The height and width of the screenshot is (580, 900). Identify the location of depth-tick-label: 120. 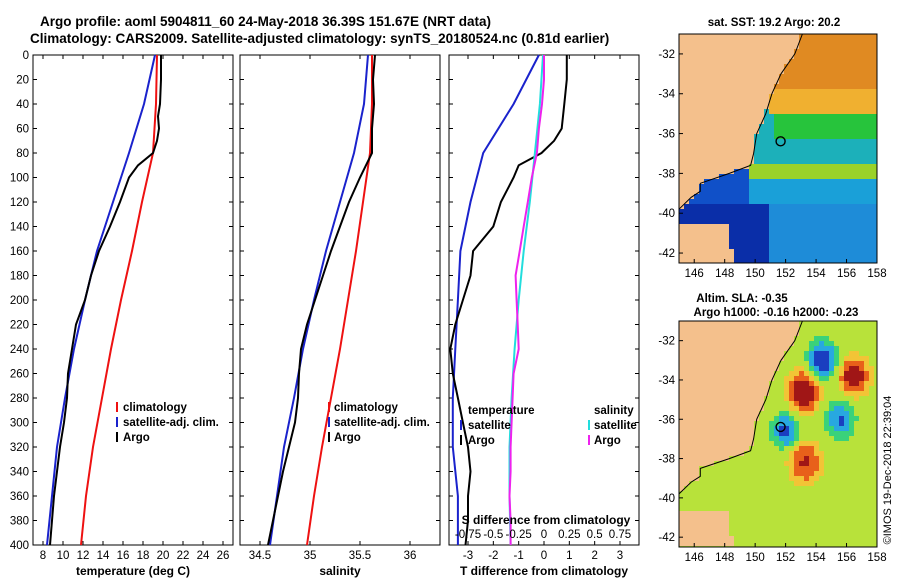
(19, 203).